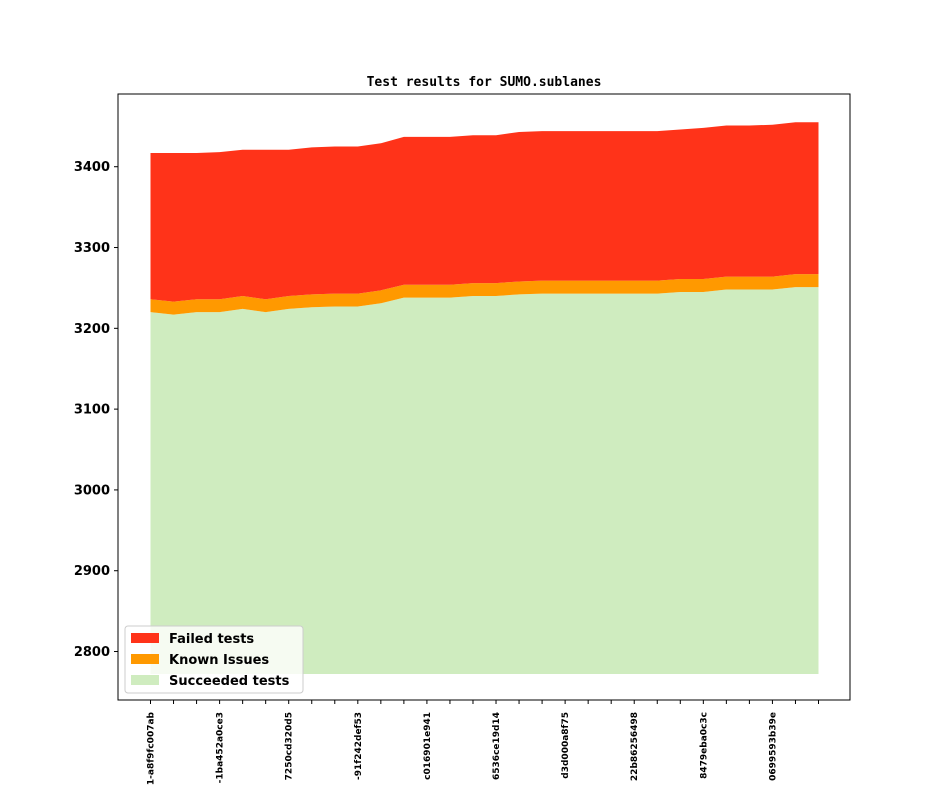  Describe the element at coordinates (211, 639) in the screenshot. I see `legend-label: Failed tests` at that location.